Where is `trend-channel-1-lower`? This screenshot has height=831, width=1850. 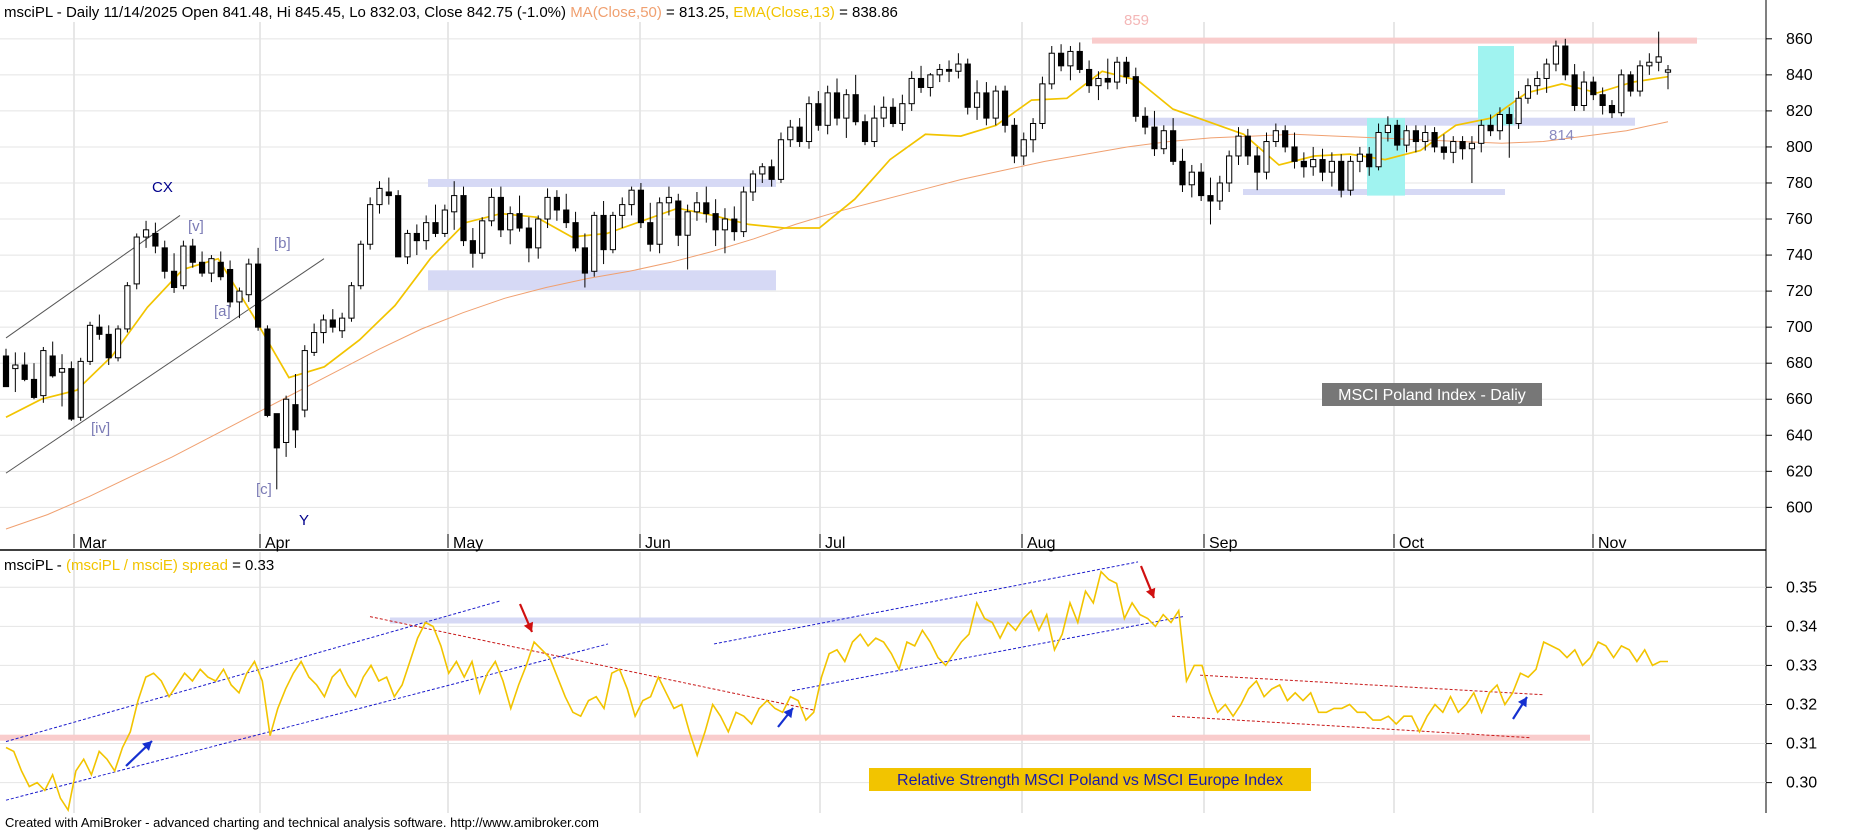 trend-channel-1-lower is located at coordinates (307, 722).